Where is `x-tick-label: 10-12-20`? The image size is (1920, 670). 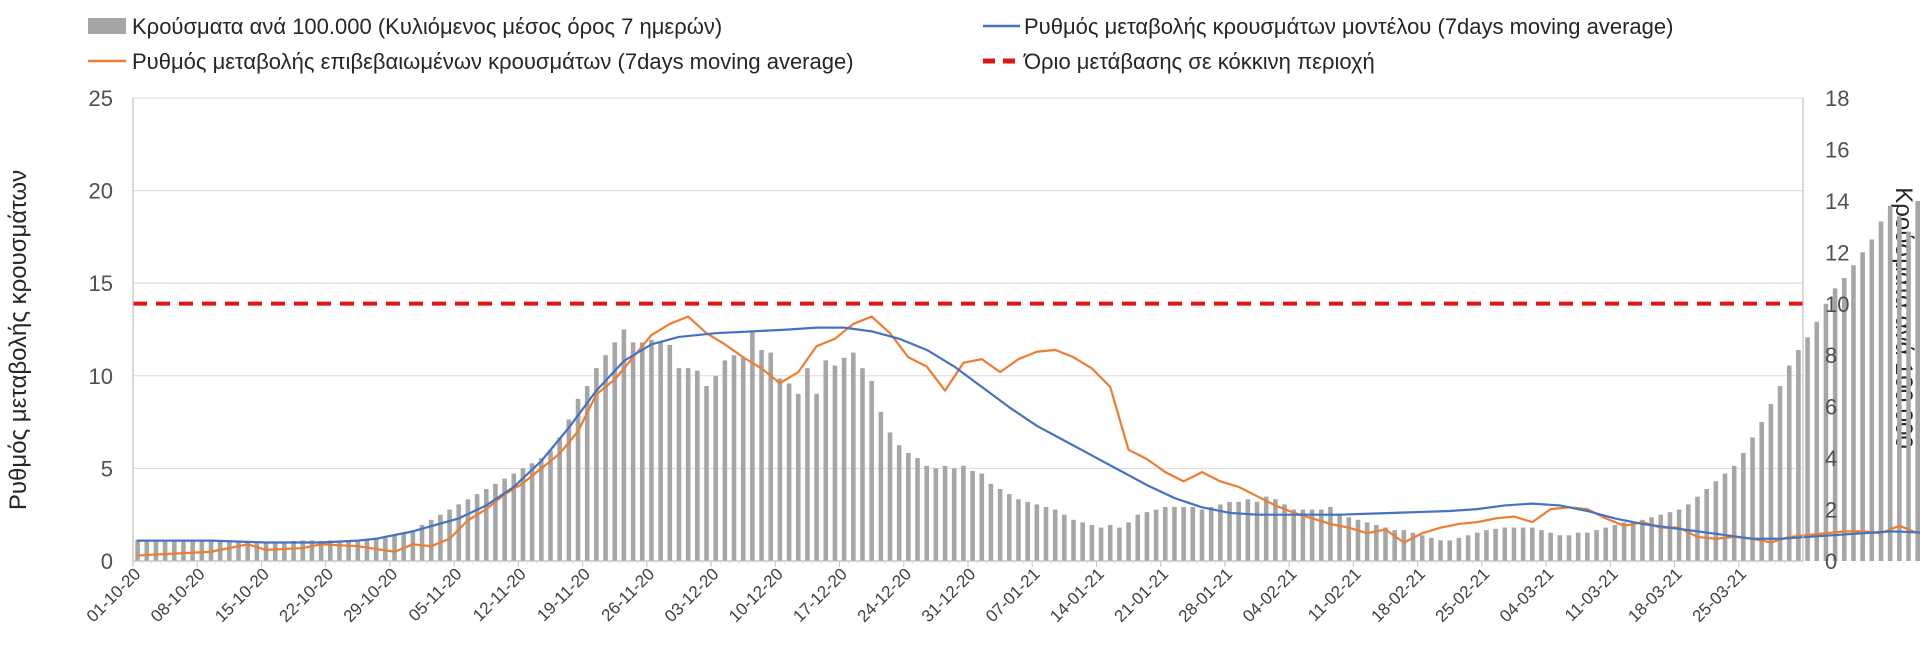 x-tick-label: 10-12-20 is located at coordinates (756, 595).